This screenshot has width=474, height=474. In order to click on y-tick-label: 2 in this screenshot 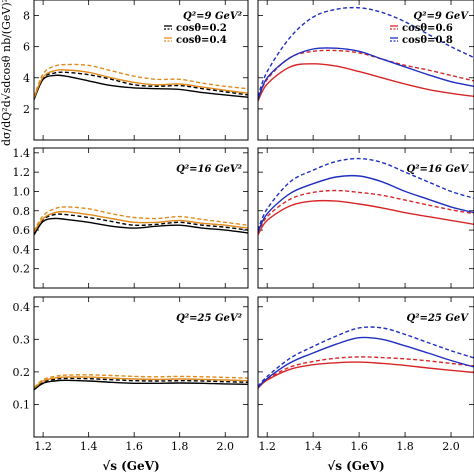, I will do `click(26, 109)`.